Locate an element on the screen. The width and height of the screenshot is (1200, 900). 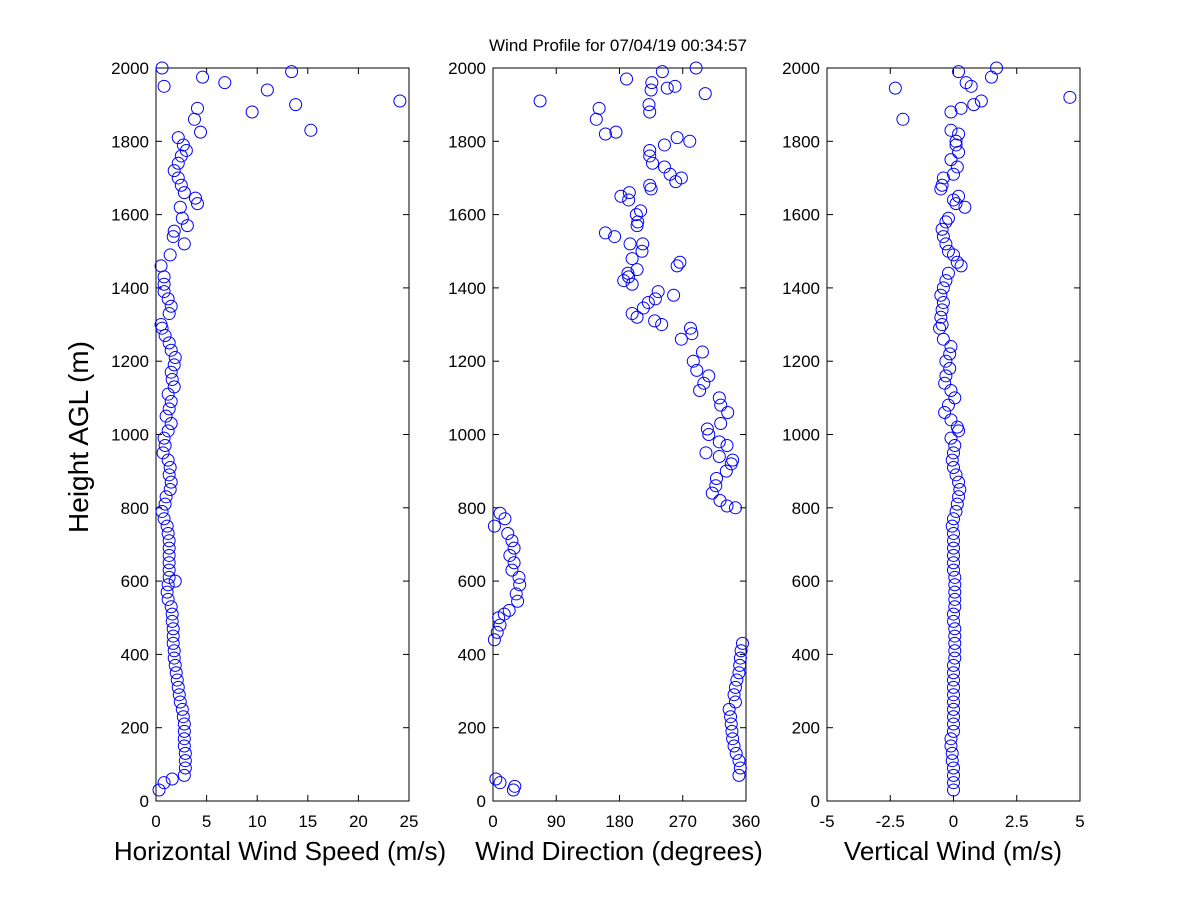
vertical-x-tick-label: 2.5 is located at coordinates (1017, 821).